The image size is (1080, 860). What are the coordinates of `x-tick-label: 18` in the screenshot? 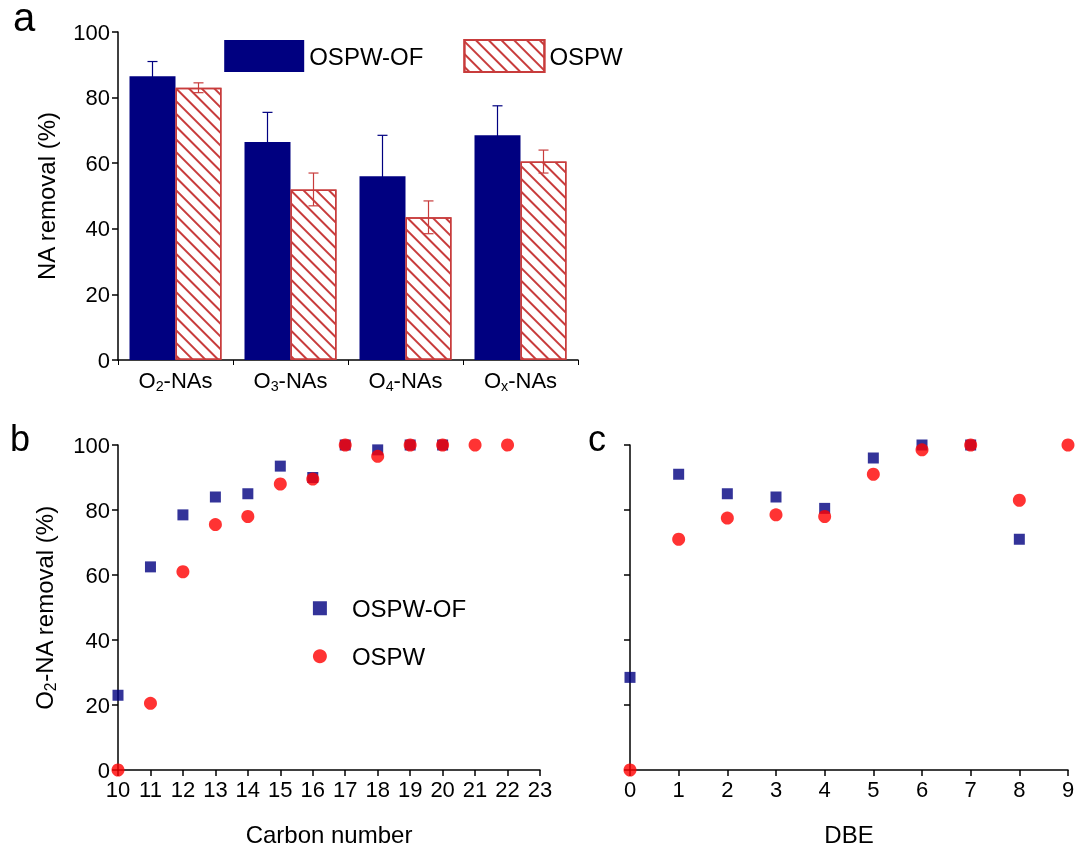 It's located at (377, 789).